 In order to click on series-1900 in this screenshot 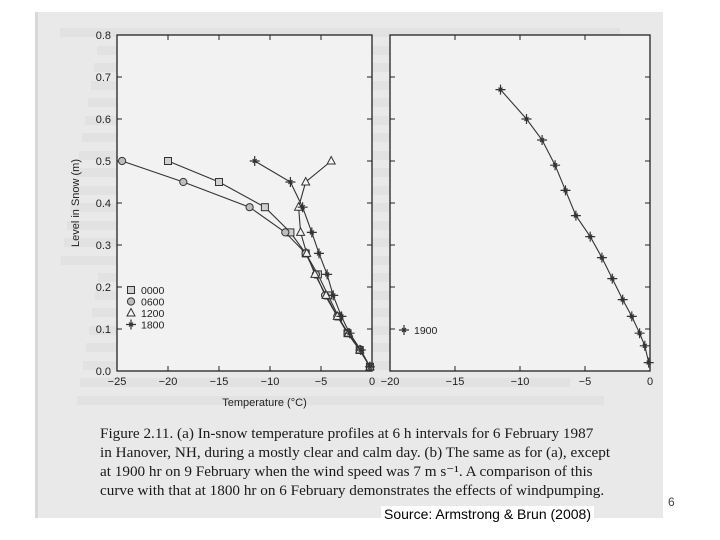, I will do `click(574, 226)`.